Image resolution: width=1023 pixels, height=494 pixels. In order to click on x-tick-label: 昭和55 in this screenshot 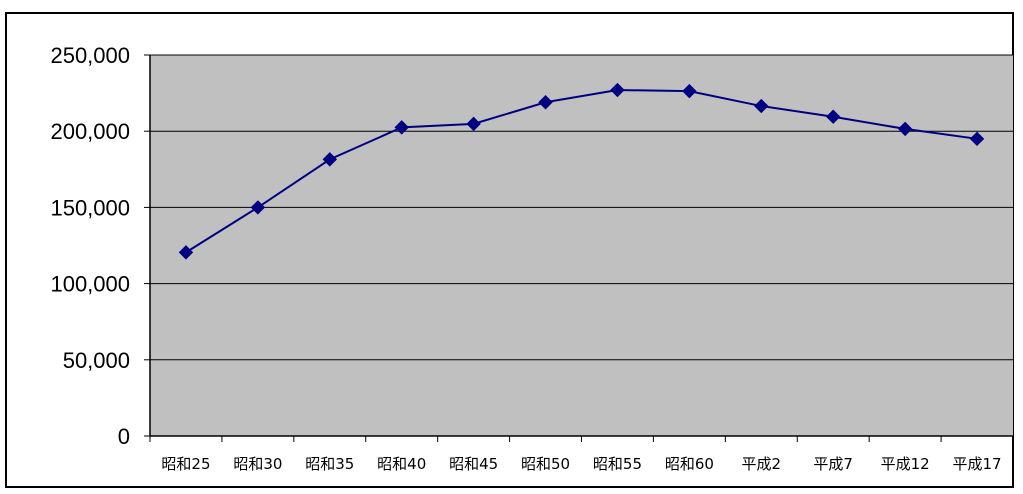, I will do `click(617, 464)`.